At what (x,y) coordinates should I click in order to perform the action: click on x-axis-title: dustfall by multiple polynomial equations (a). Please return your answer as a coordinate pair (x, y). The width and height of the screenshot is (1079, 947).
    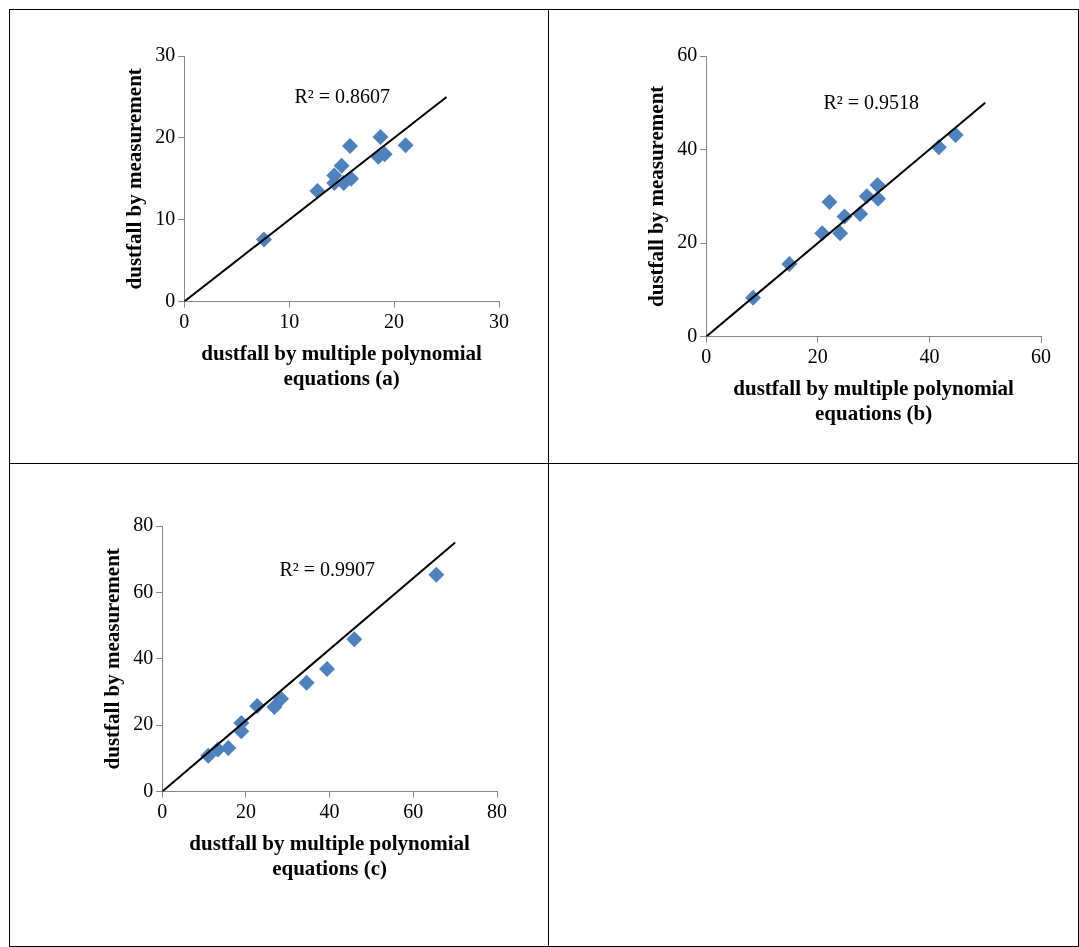
    Looking at the image, I should click on (342, 365).